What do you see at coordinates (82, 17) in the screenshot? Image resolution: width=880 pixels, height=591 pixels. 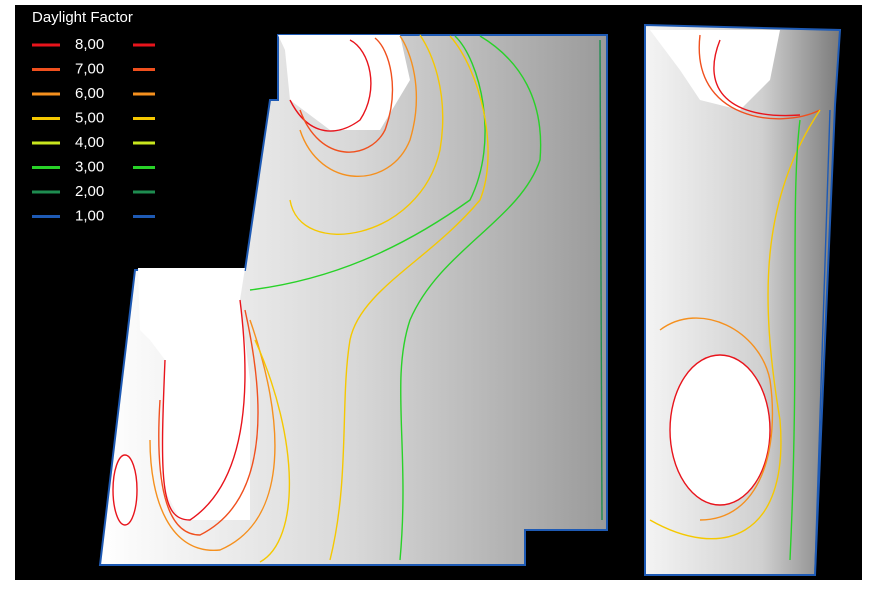 I see `legend-title: Daylight Factor` at bounding box center [82, 17].